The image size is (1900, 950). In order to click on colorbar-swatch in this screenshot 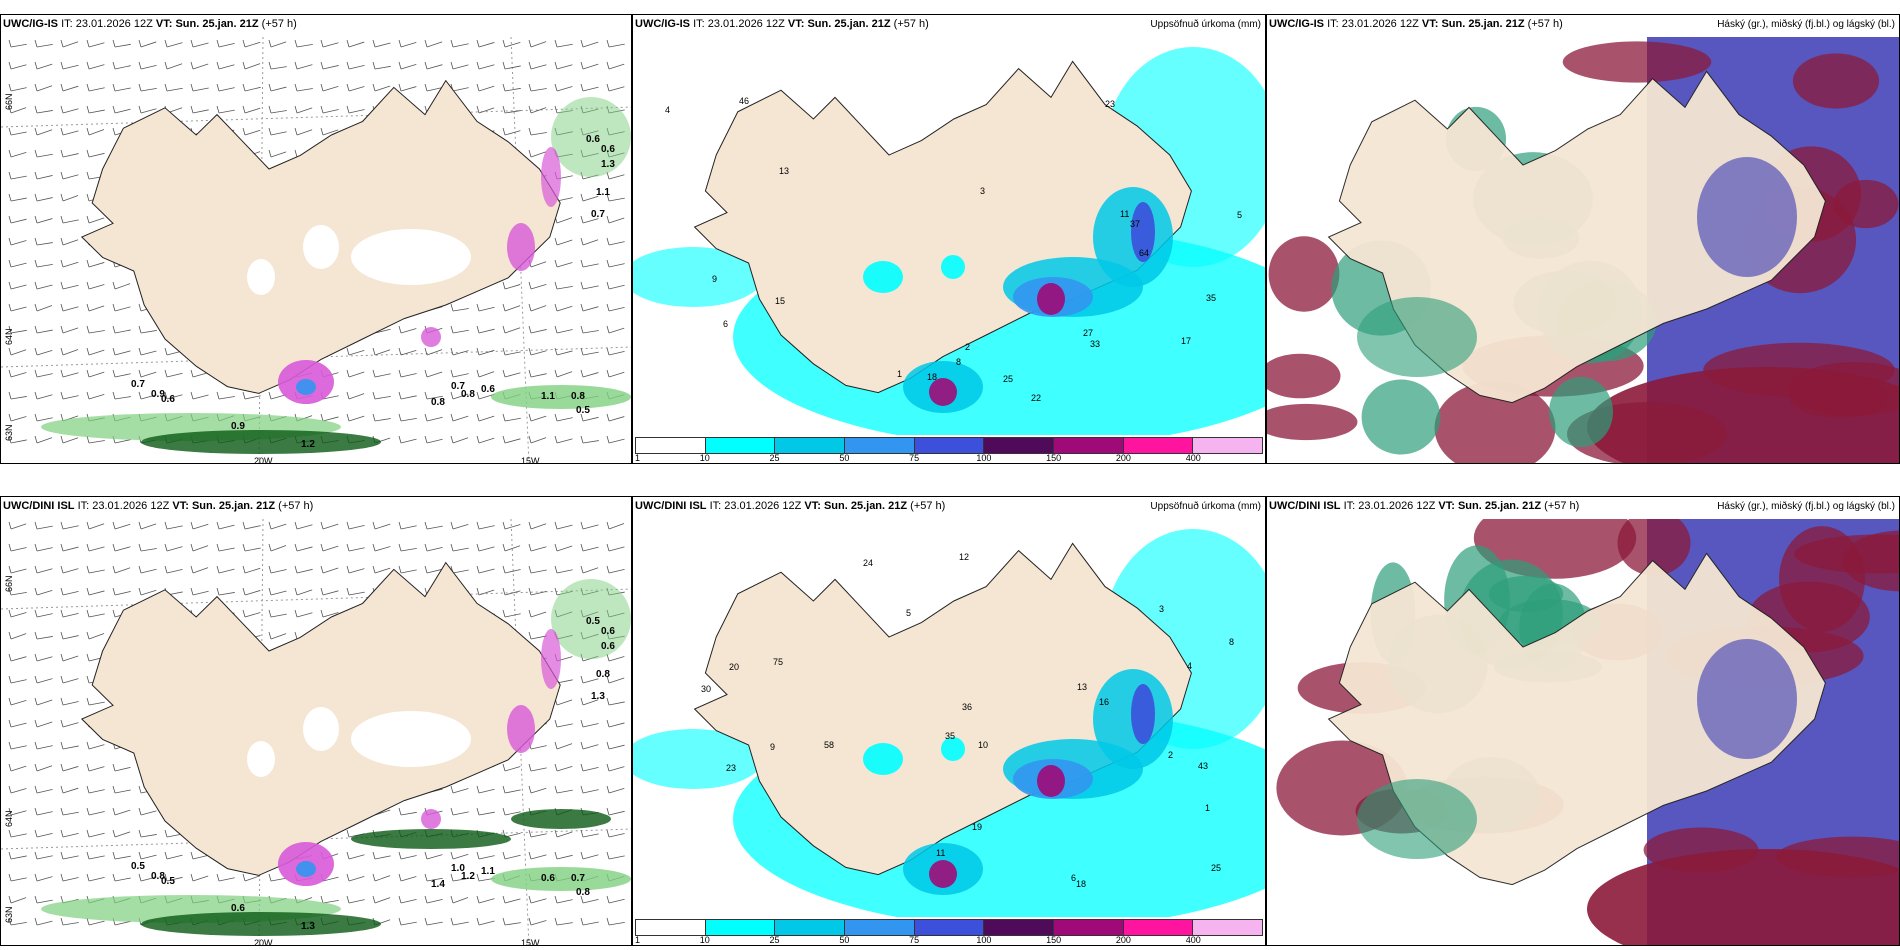, I will do `click(1158, 927)`.